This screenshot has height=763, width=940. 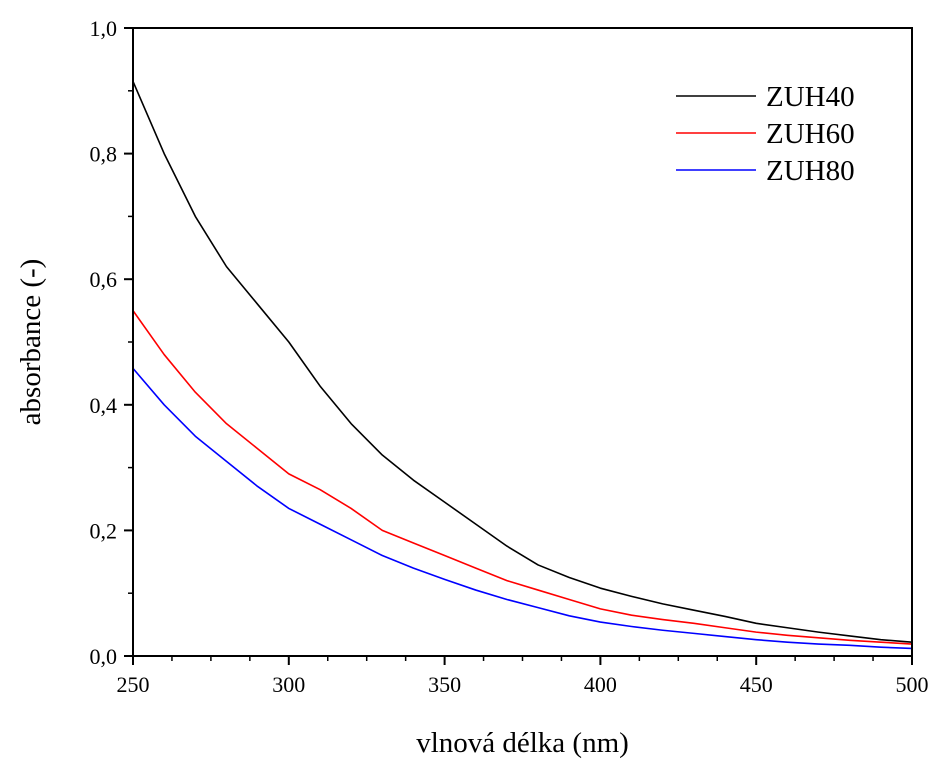 I want to click on x-tick-label: 400, so click(x=600, y=684).